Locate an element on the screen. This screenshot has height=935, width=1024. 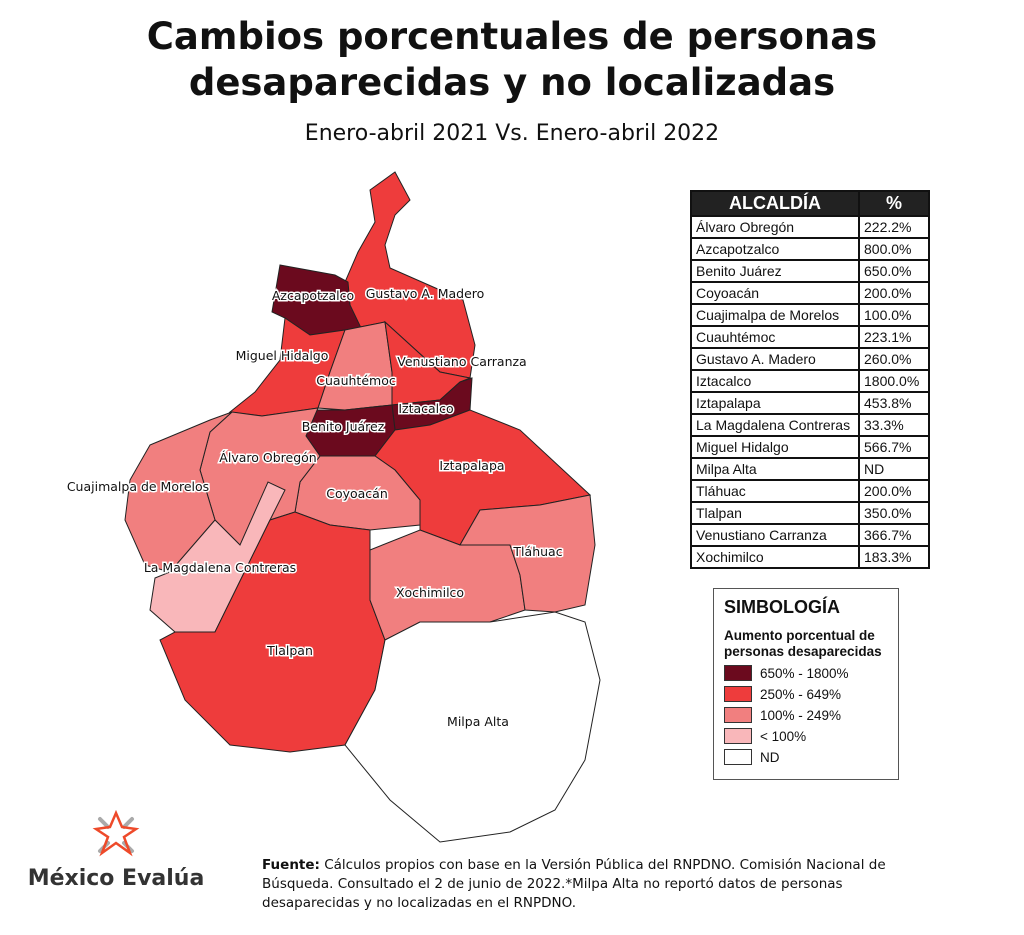
cell-alcaldia: Cuajimalpa de Morelos is located at coordinates (775, 315).